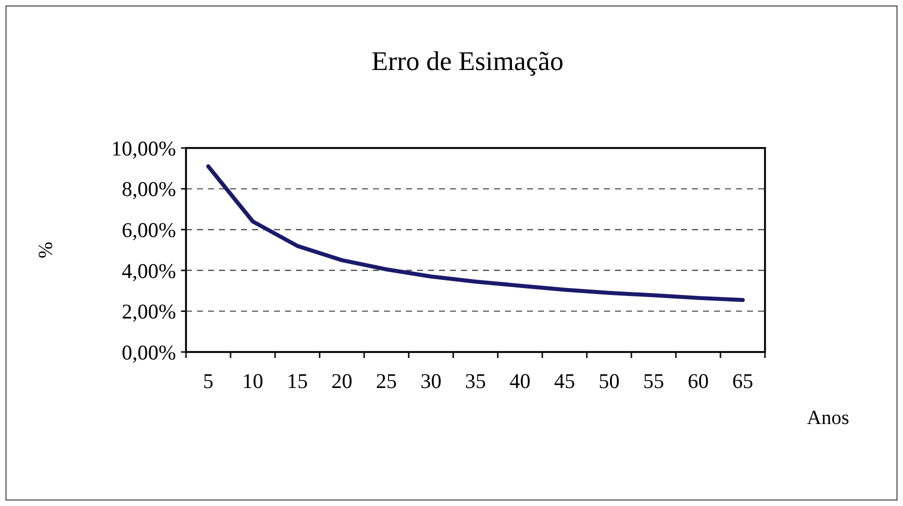  Describe the element at coordinates (431, 381) in the screenshot. I see `x-tick-label: 30` at that location.